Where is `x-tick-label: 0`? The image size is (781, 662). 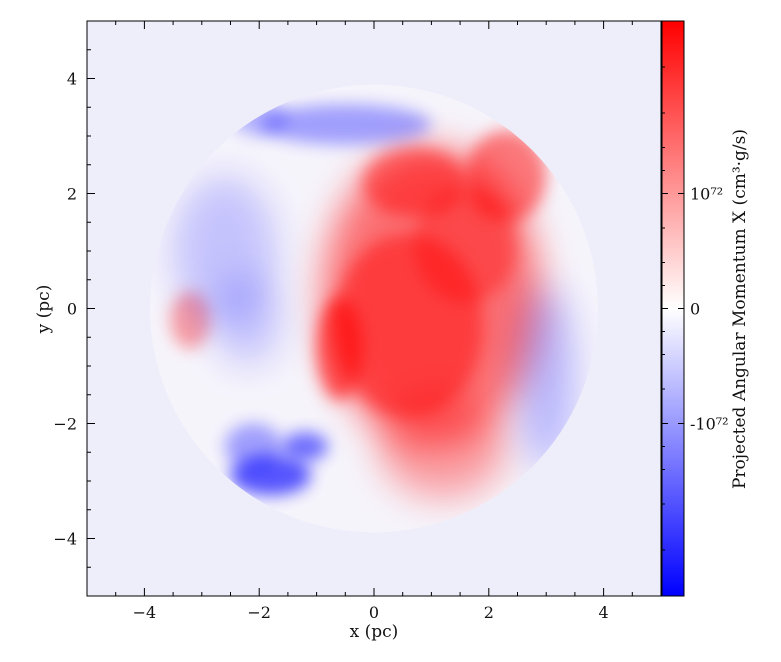
x-tick-label: 0 is located at coordinates (374, 612).